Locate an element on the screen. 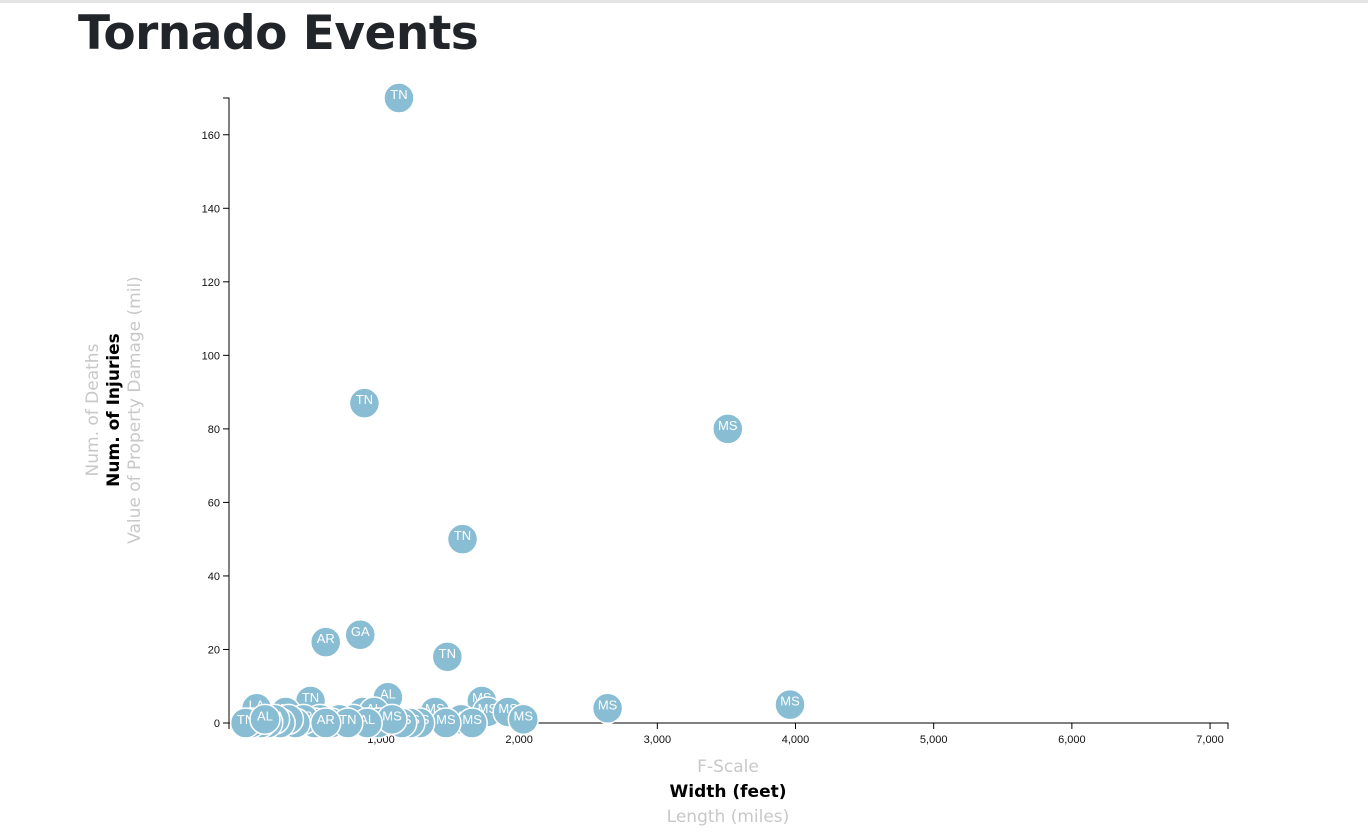  x-tick-label: 6,000 is located at coordinates (1072, 740).